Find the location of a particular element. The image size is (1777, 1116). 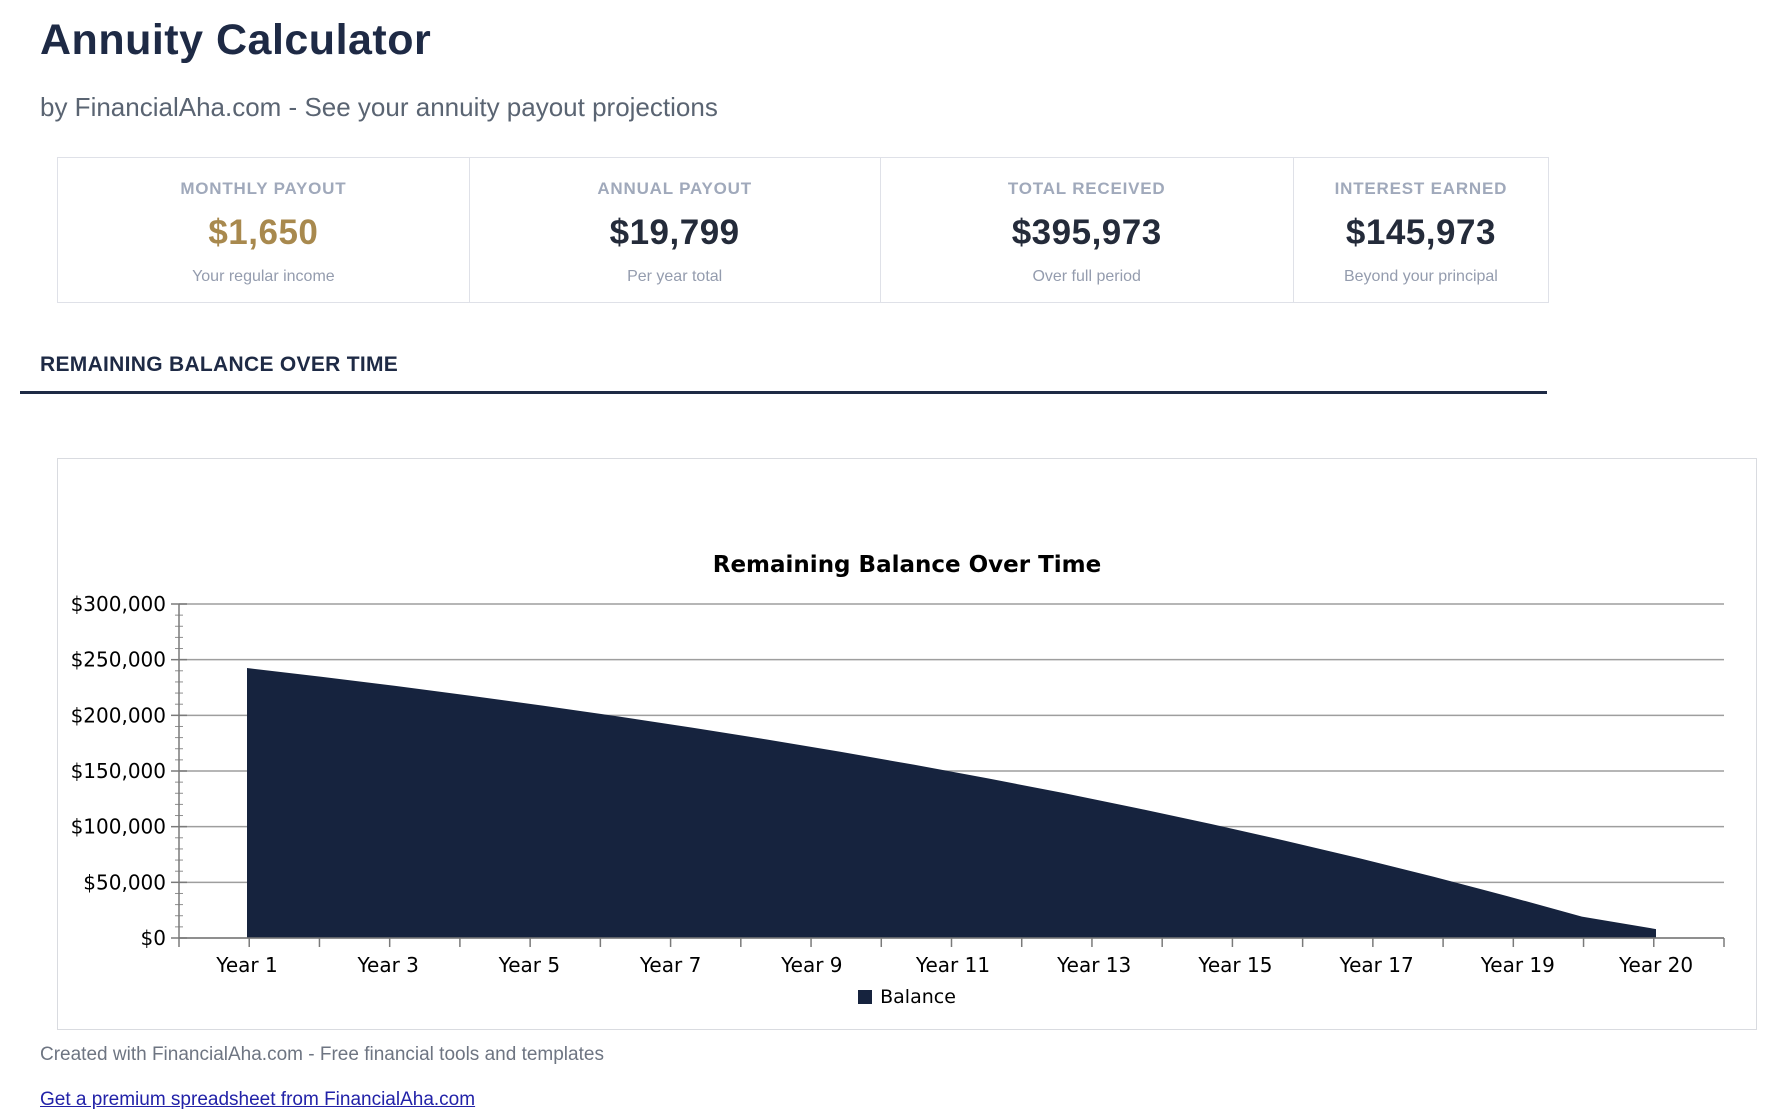

stat-sub: Per year total is located at coordinates (675, 277).